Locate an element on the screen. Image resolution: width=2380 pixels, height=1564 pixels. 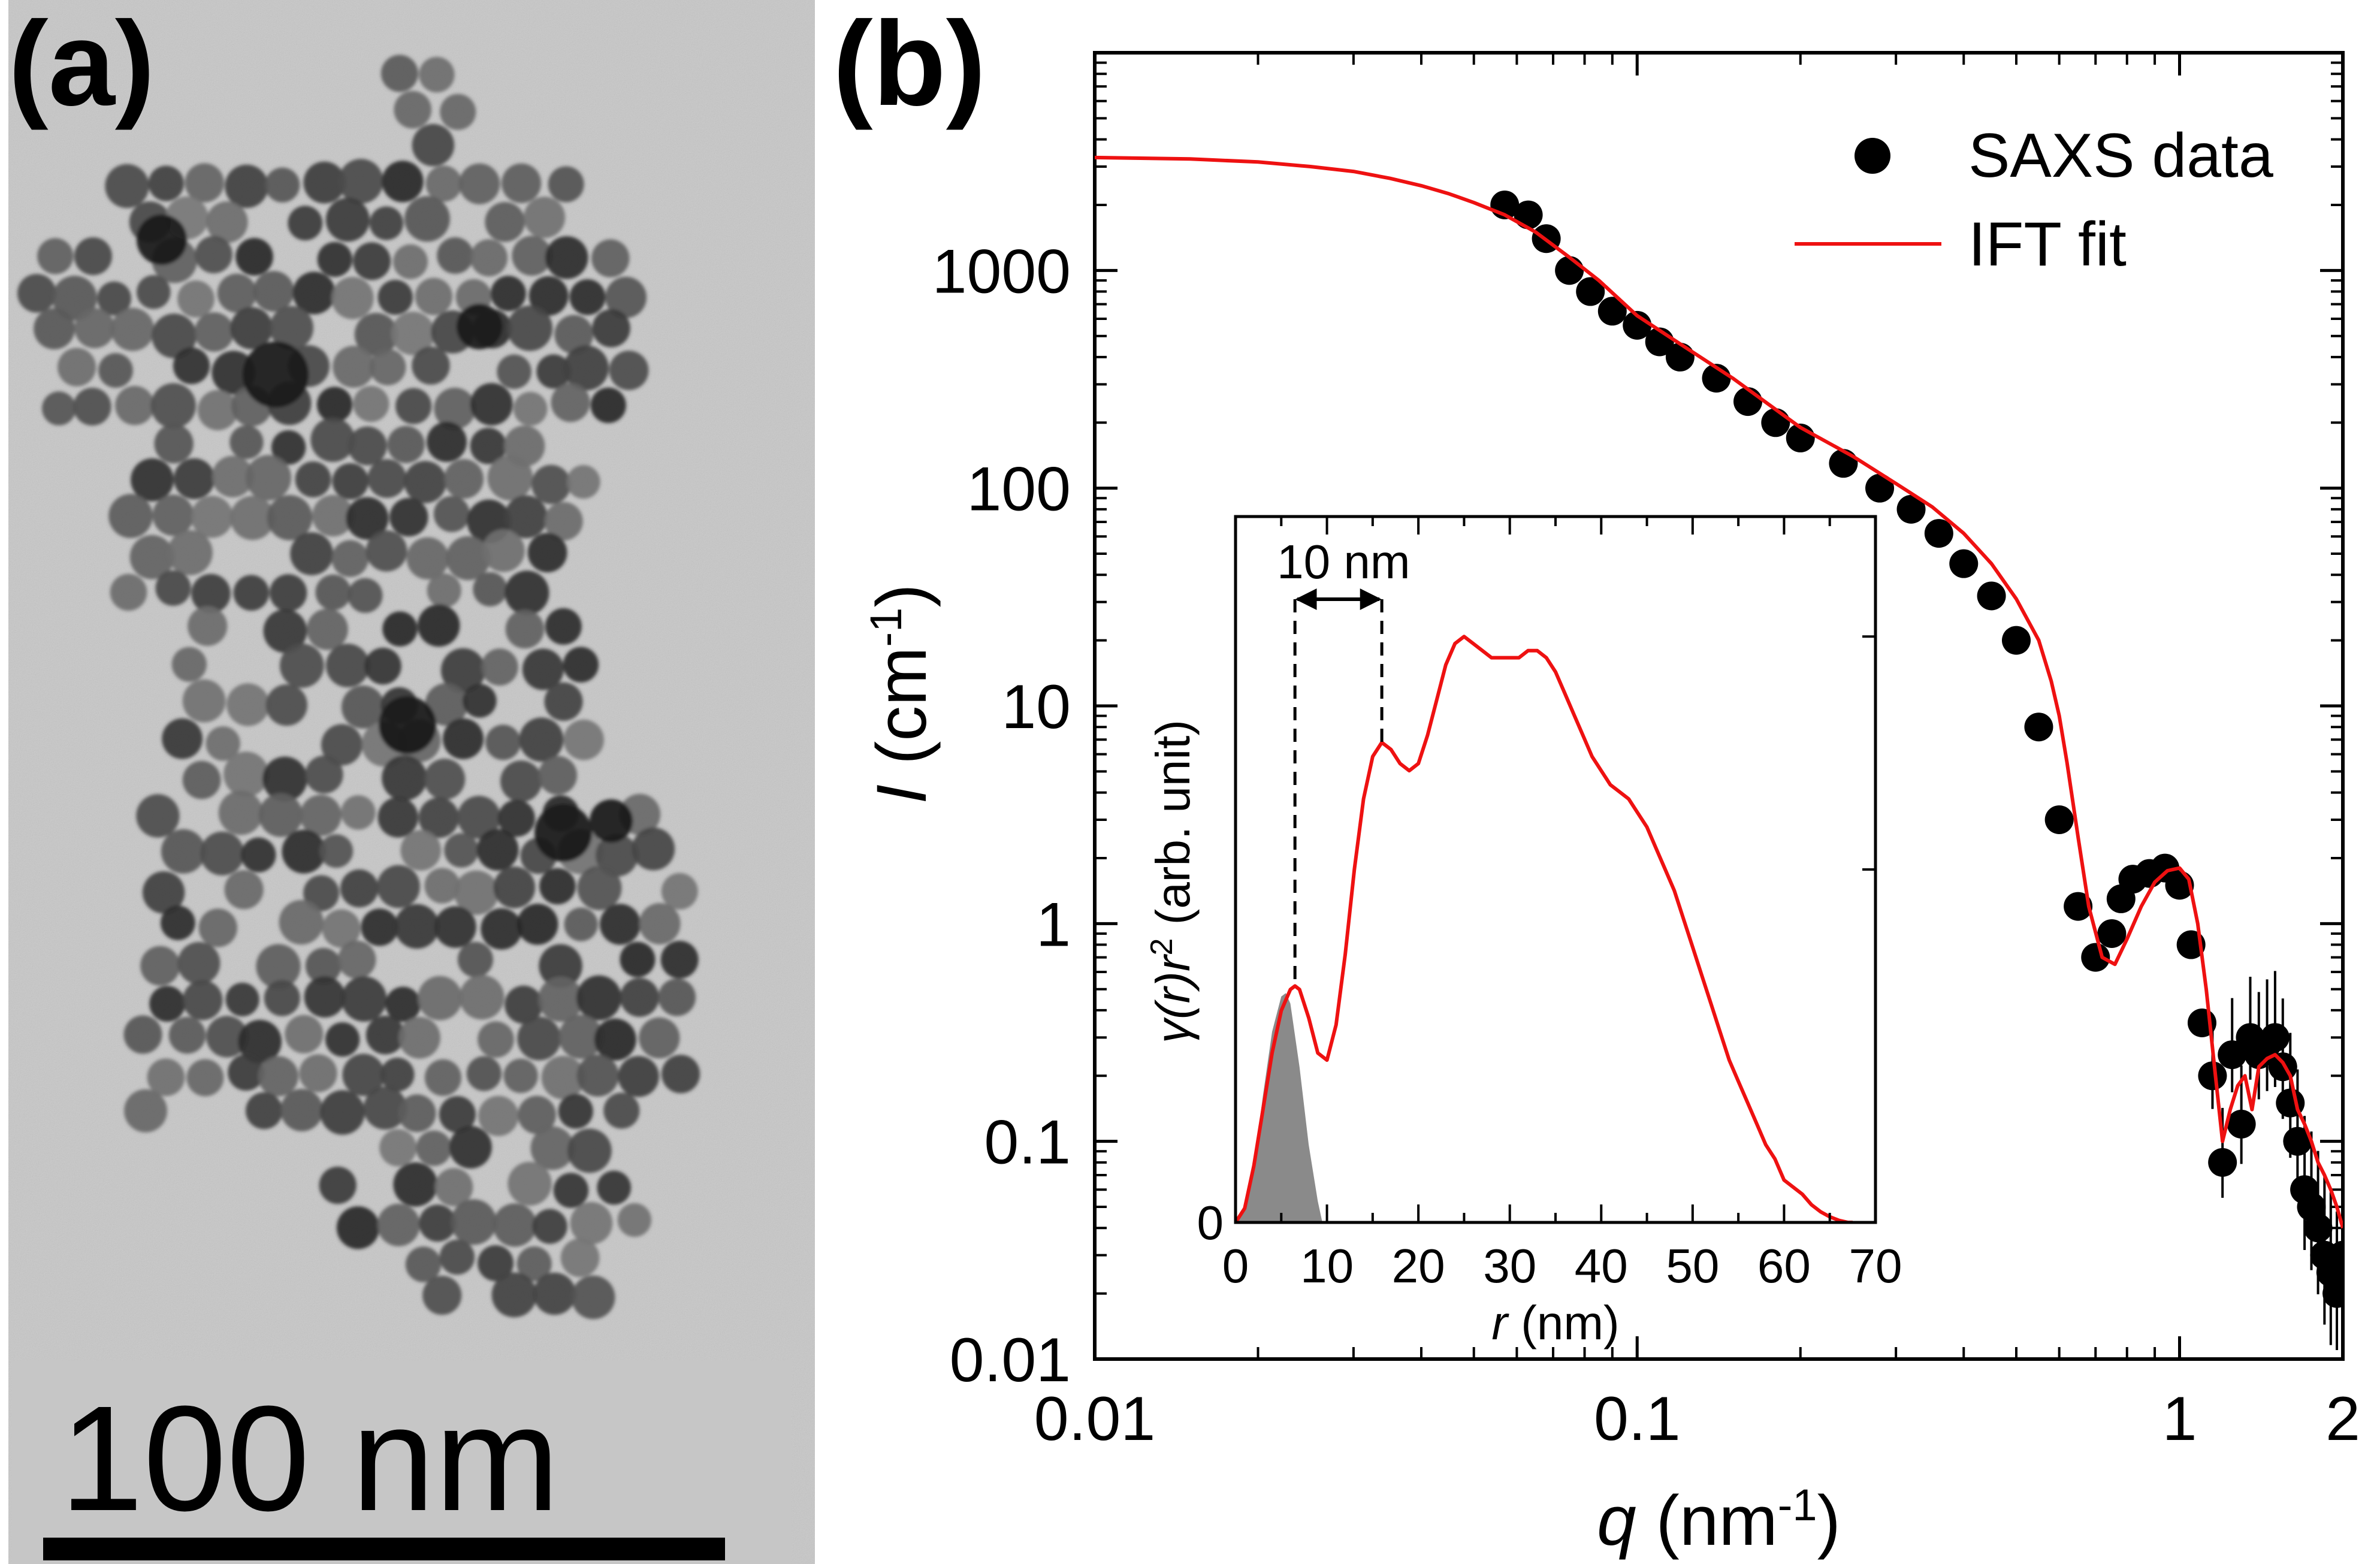
inset-x-tick-label: 0 is located at coordinates (1236, 1266).